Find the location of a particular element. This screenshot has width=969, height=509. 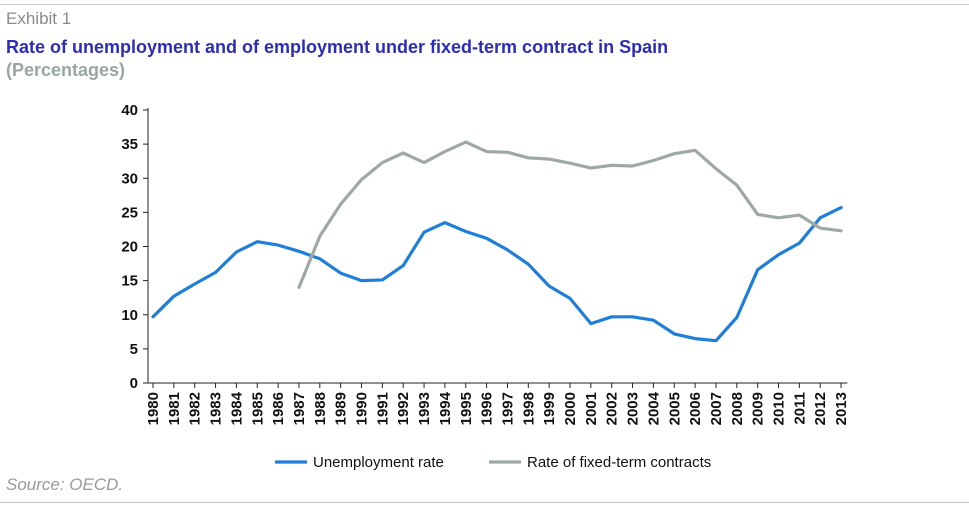

x-tick-label: 1999 is located at coordinates (549, 408).